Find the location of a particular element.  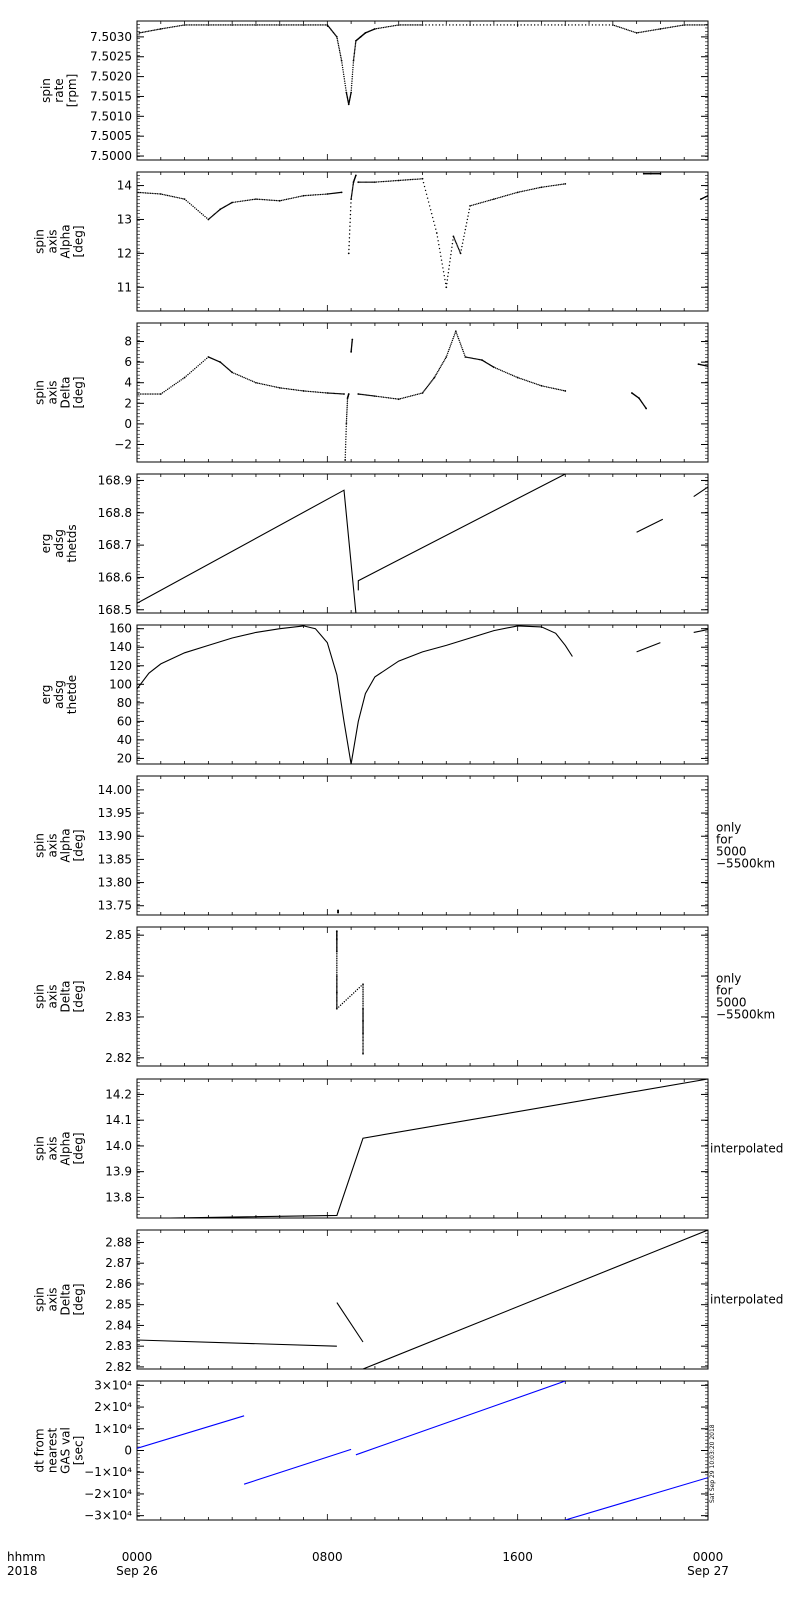

y-tick-label: 2.87 is located at coordinates (118, 1263).